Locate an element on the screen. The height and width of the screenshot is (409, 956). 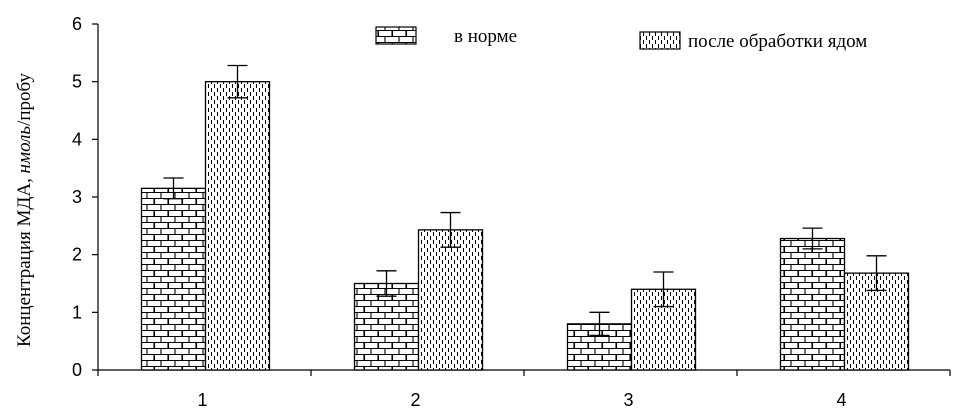
y-axis-label-text: Концентрация МДА, нмоль/пробу is located at coordinates (24, 210).